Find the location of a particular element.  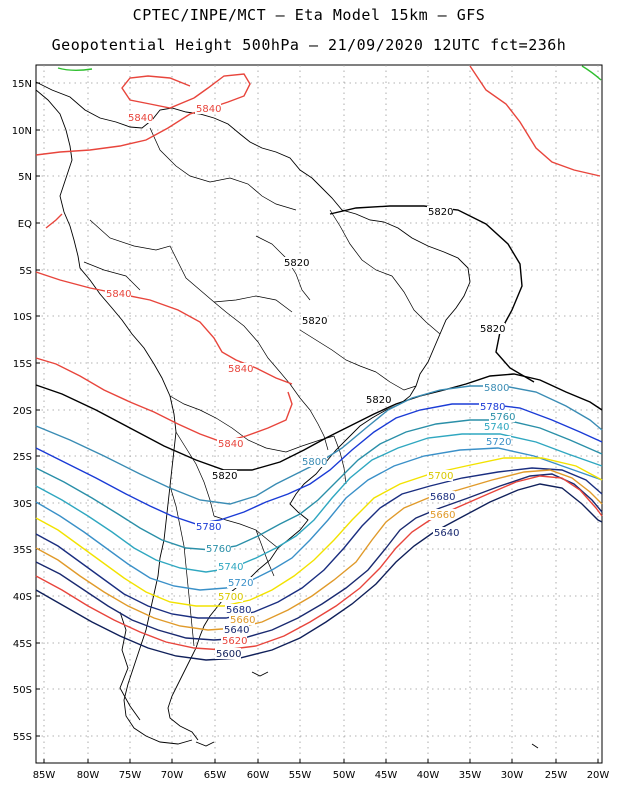

lat-tick-label: 25S is located at coordinates (22, 457).